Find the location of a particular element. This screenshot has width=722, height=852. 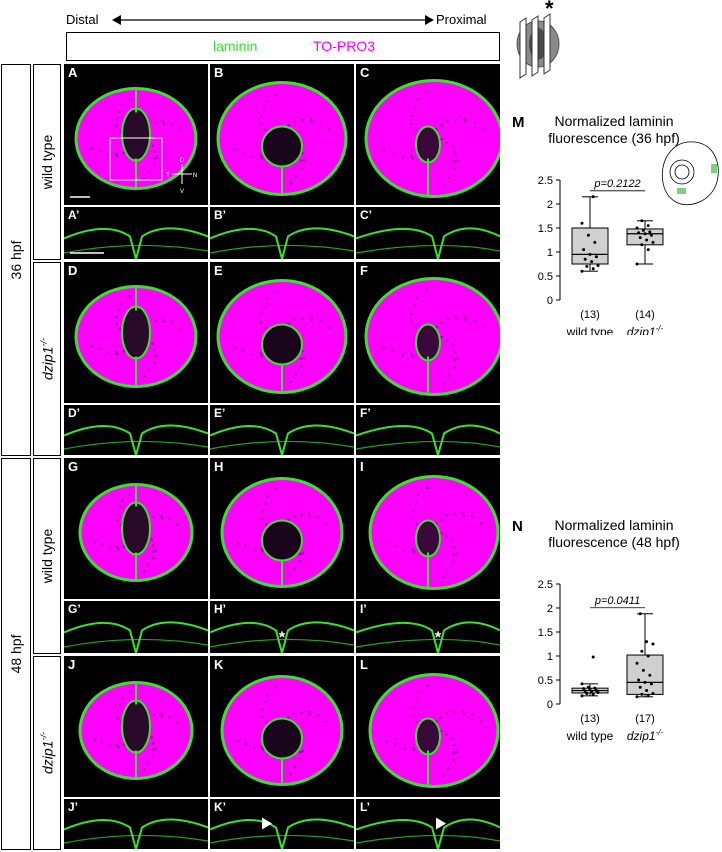

inset-letter-label: L’ is located at coordinates (365, 807).